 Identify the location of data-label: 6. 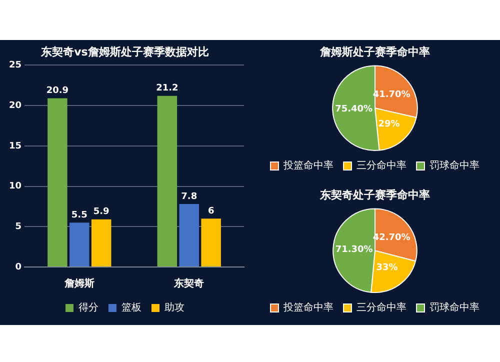
(211, 211).